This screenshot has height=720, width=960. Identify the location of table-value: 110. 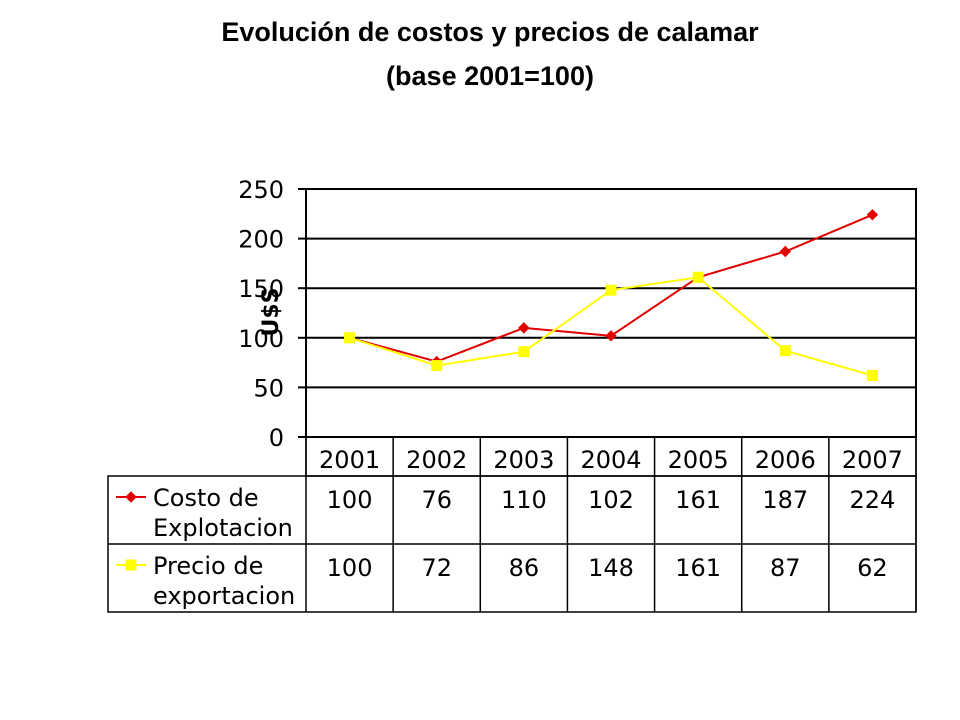
(524, 500).